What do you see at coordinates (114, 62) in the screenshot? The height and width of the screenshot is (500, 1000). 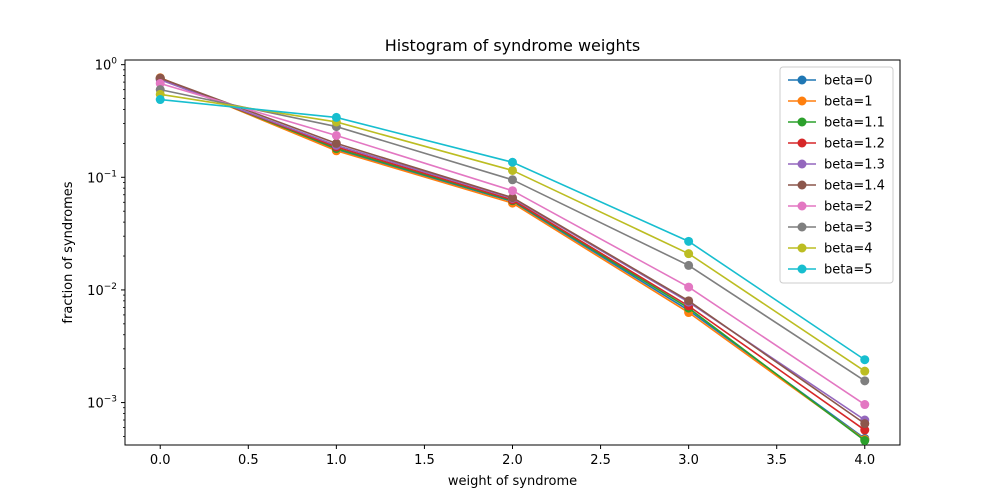 I see `y-tick-exponent: 0` at bounding box center [114, 62].